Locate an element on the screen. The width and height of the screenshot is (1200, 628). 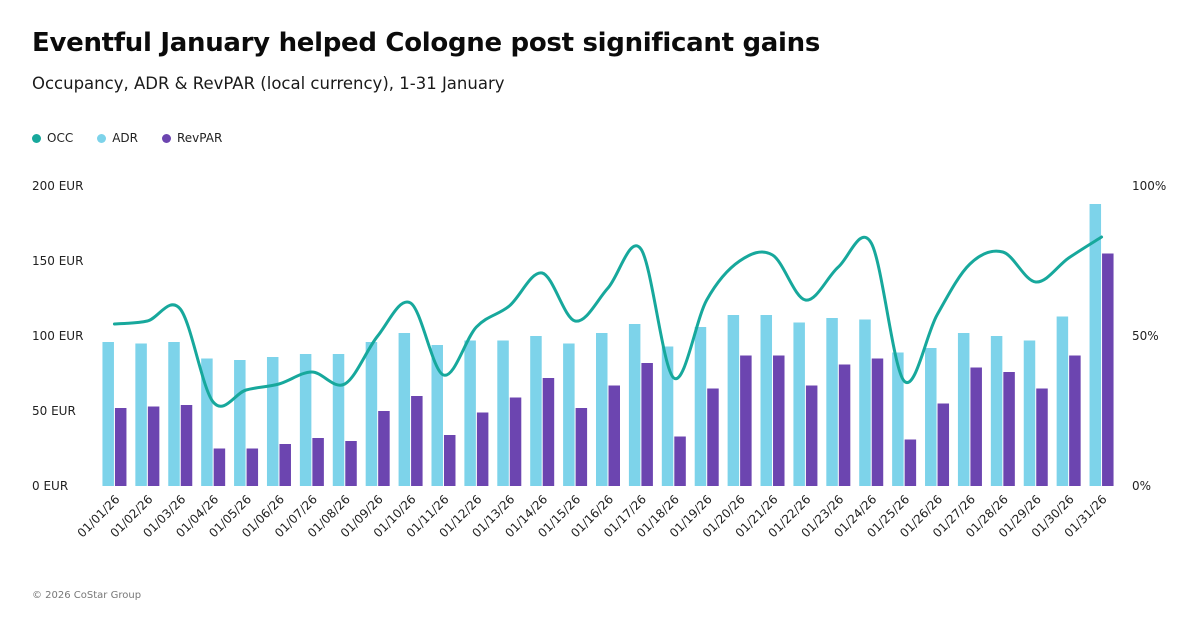
right-axis-tick-label: 0% is located at coordinates (1141, 486).